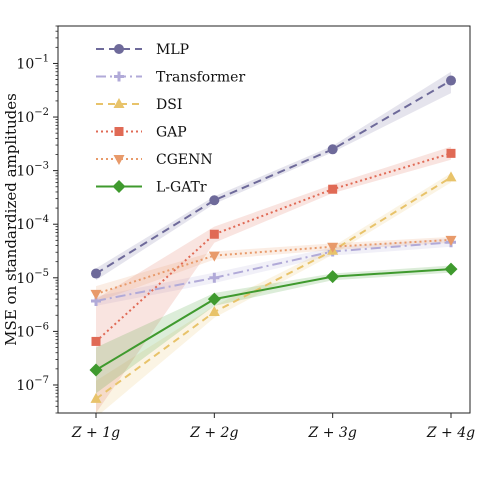  Describe the element at coordinates (170, 119) in the screenshot. I see `legend: MLP Transformer DSI GAP CGENN L-GATr` at that location.